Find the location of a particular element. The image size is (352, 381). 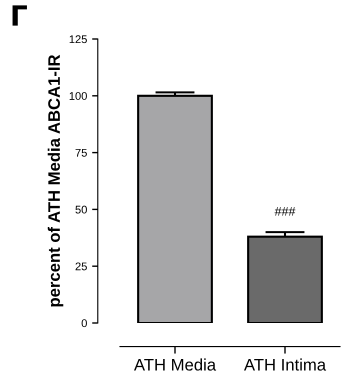

x-tick-label: ATH Intima is located at coordinates (285, 364).